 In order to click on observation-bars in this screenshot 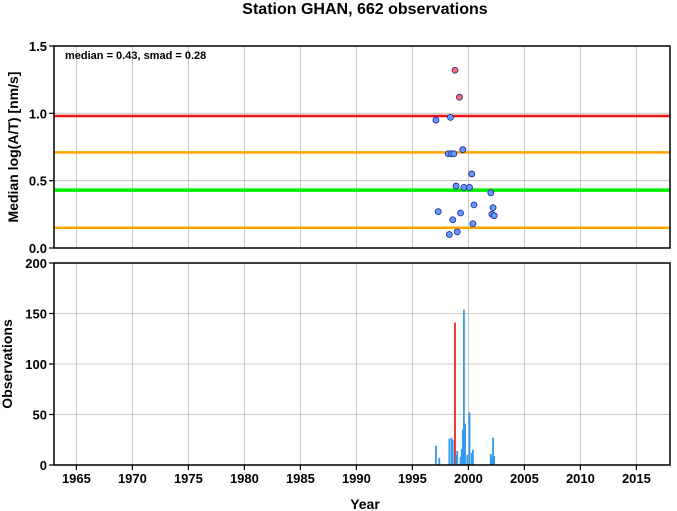, I will do `click(465, 387)`.